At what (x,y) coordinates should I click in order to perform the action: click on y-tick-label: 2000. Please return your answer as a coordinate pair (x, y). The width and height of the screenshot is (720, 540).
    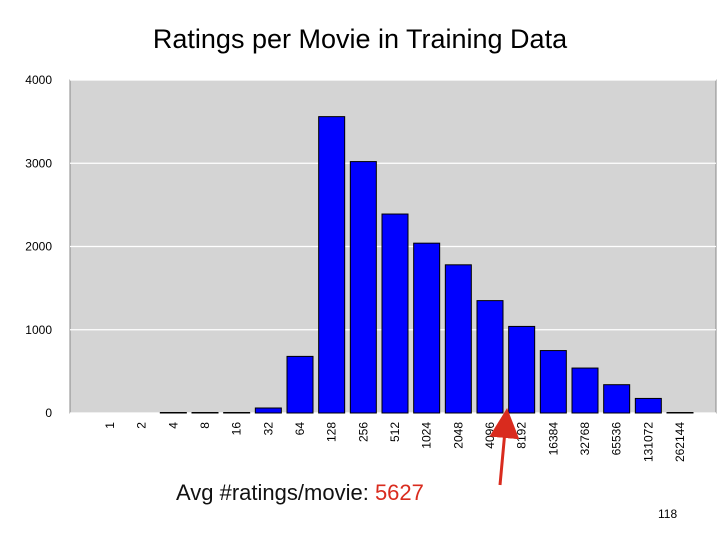
    Looking at the image, I should click on (38, 247).